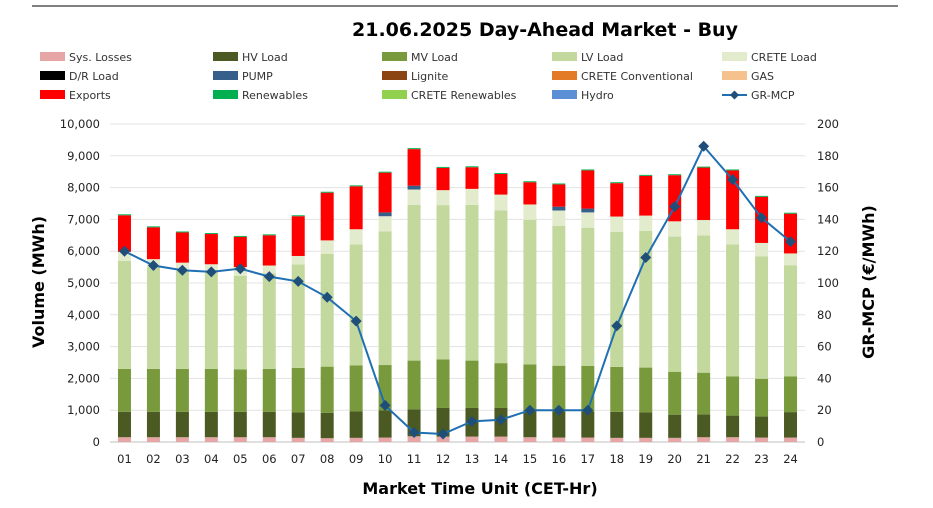 The width and height of the screenshot is (933, 508). What do you see at coordinates (265, 57) in the screenshot?
I see `legend-label: HV Load` at bounding box center [265, 57].